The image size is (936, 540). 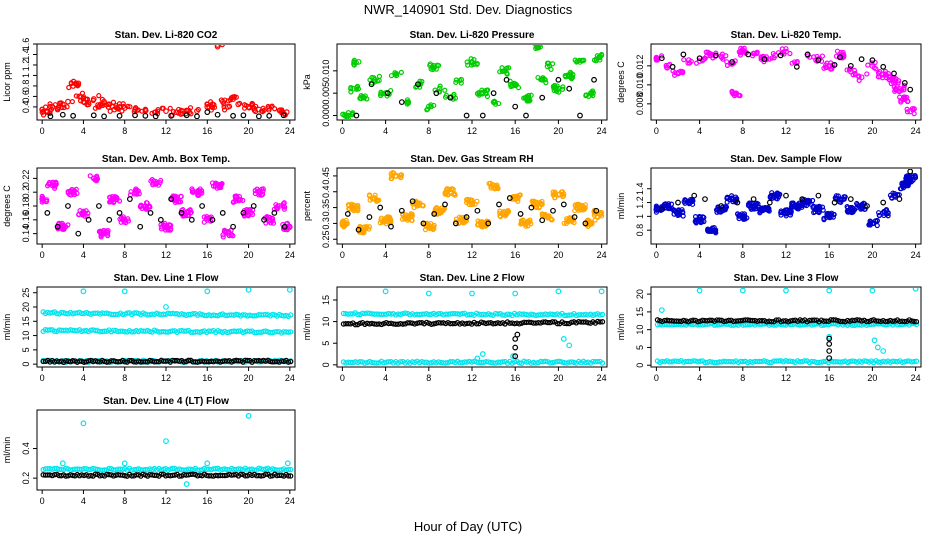 I want to click on y-tick-label: 0.18, so click(x=26, y=206).